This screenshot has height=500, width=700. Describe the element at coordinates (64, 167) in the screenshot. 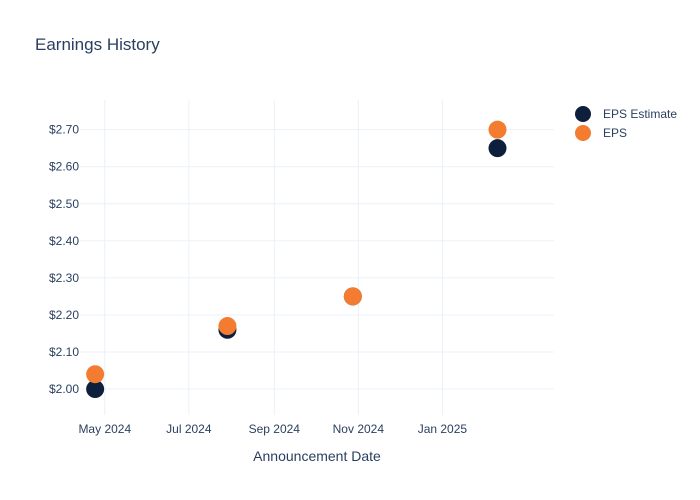

I see `y-tick-label: $2.60` at that location.